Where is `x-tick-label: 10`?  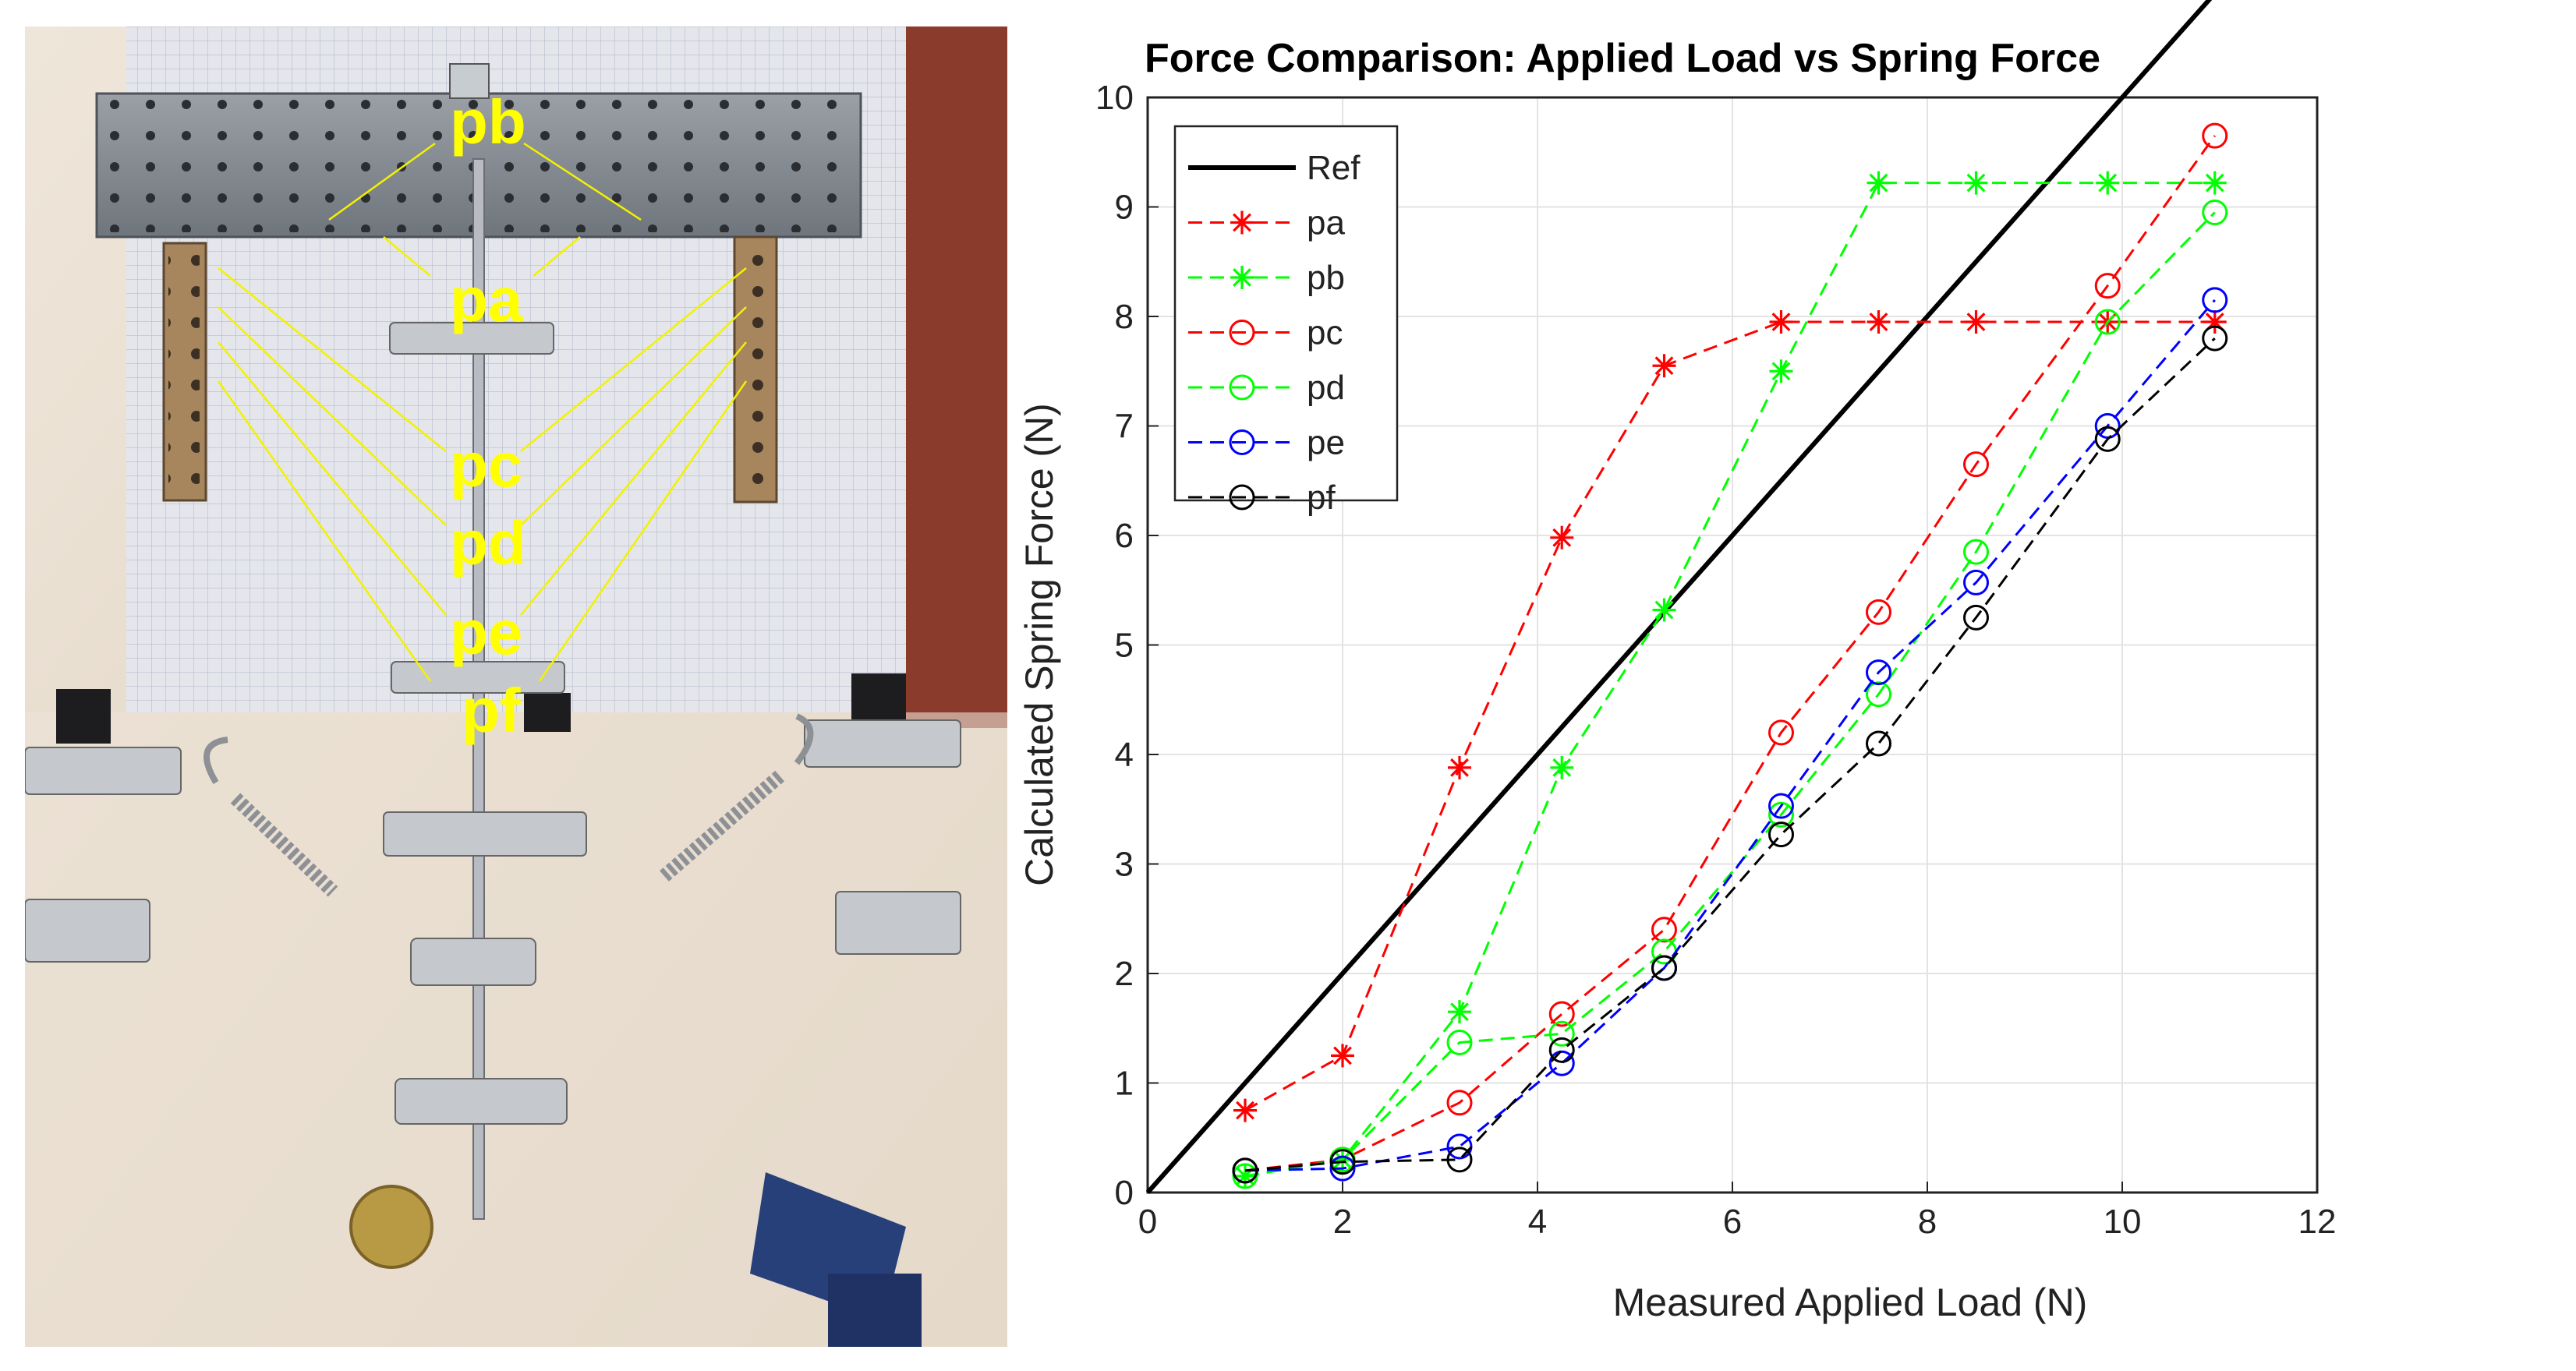
x-tick-label: 10 is located at coordinates (2123, 1222).